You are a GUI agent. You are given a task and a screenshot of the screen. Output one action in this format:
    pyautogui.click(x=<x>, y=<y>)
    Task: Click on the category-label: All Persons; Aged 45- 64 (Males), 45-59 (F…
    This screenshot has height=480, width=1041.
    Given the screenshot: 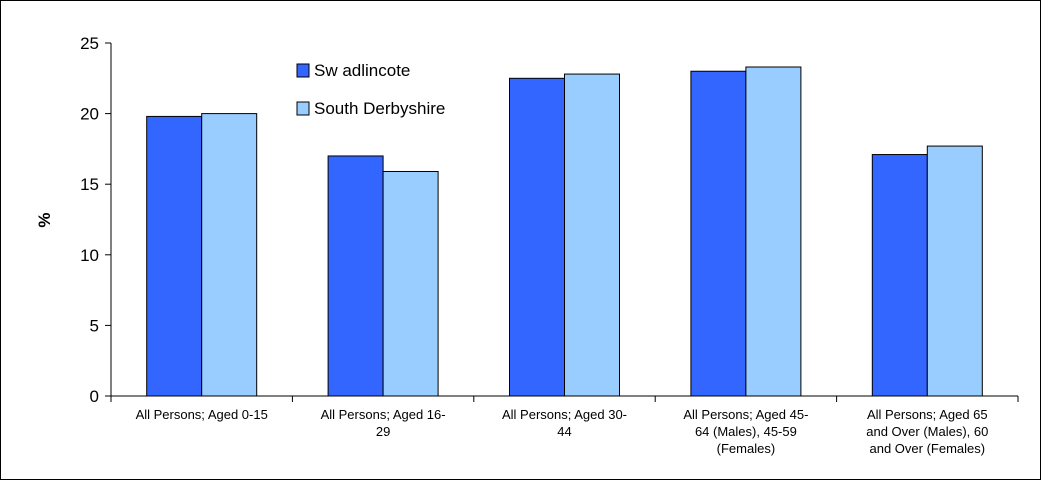 What is the action you would take?
    pyautogui.click(x=745, y=431)
    